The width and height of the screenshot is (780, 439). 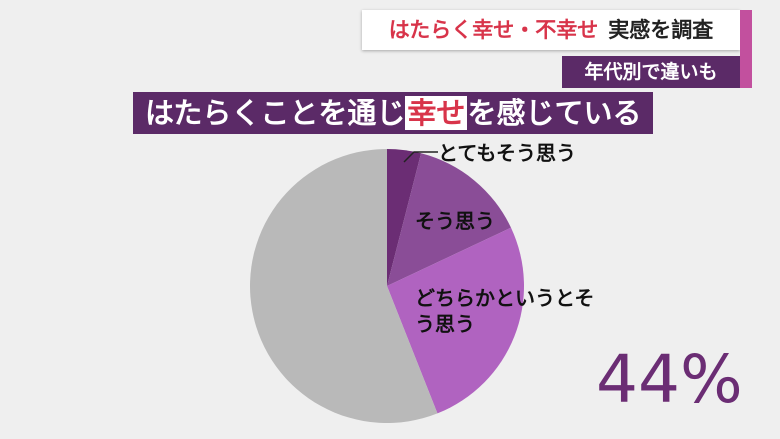 I want to click on caption-box: はたらく幸せ・不幸せ 実感を調査, so click(x=551, y=30).